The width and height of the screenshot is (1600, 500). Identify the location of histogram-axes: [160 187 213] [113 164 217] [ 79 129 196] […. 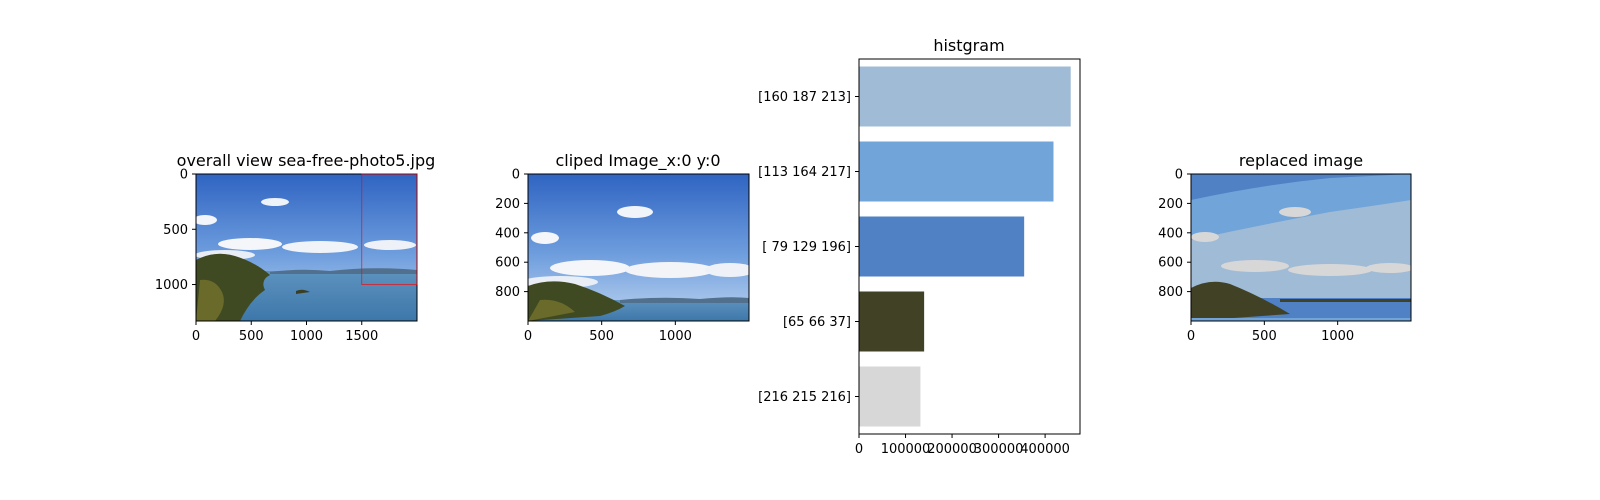
(914, 273).